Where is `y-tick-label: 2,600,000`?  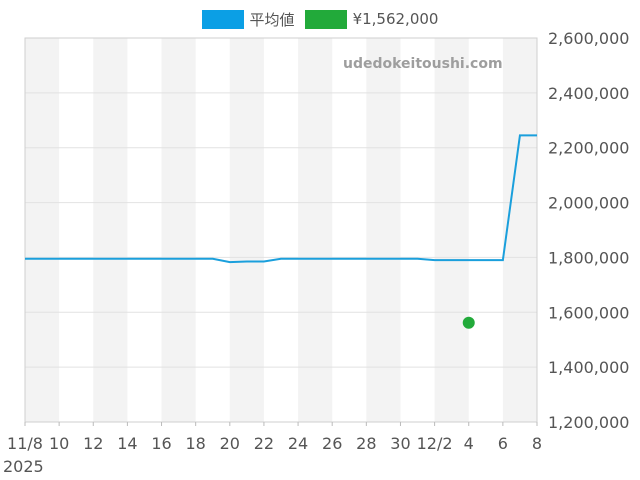
y-tick-label: 2,600,000 is located at coordinates (588, 38).